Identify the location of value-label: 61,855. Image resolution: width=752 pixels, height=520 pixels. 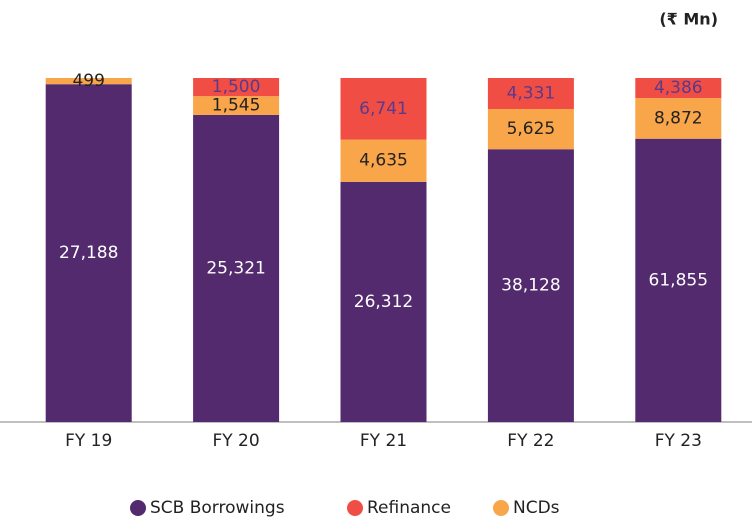
(678, 280).